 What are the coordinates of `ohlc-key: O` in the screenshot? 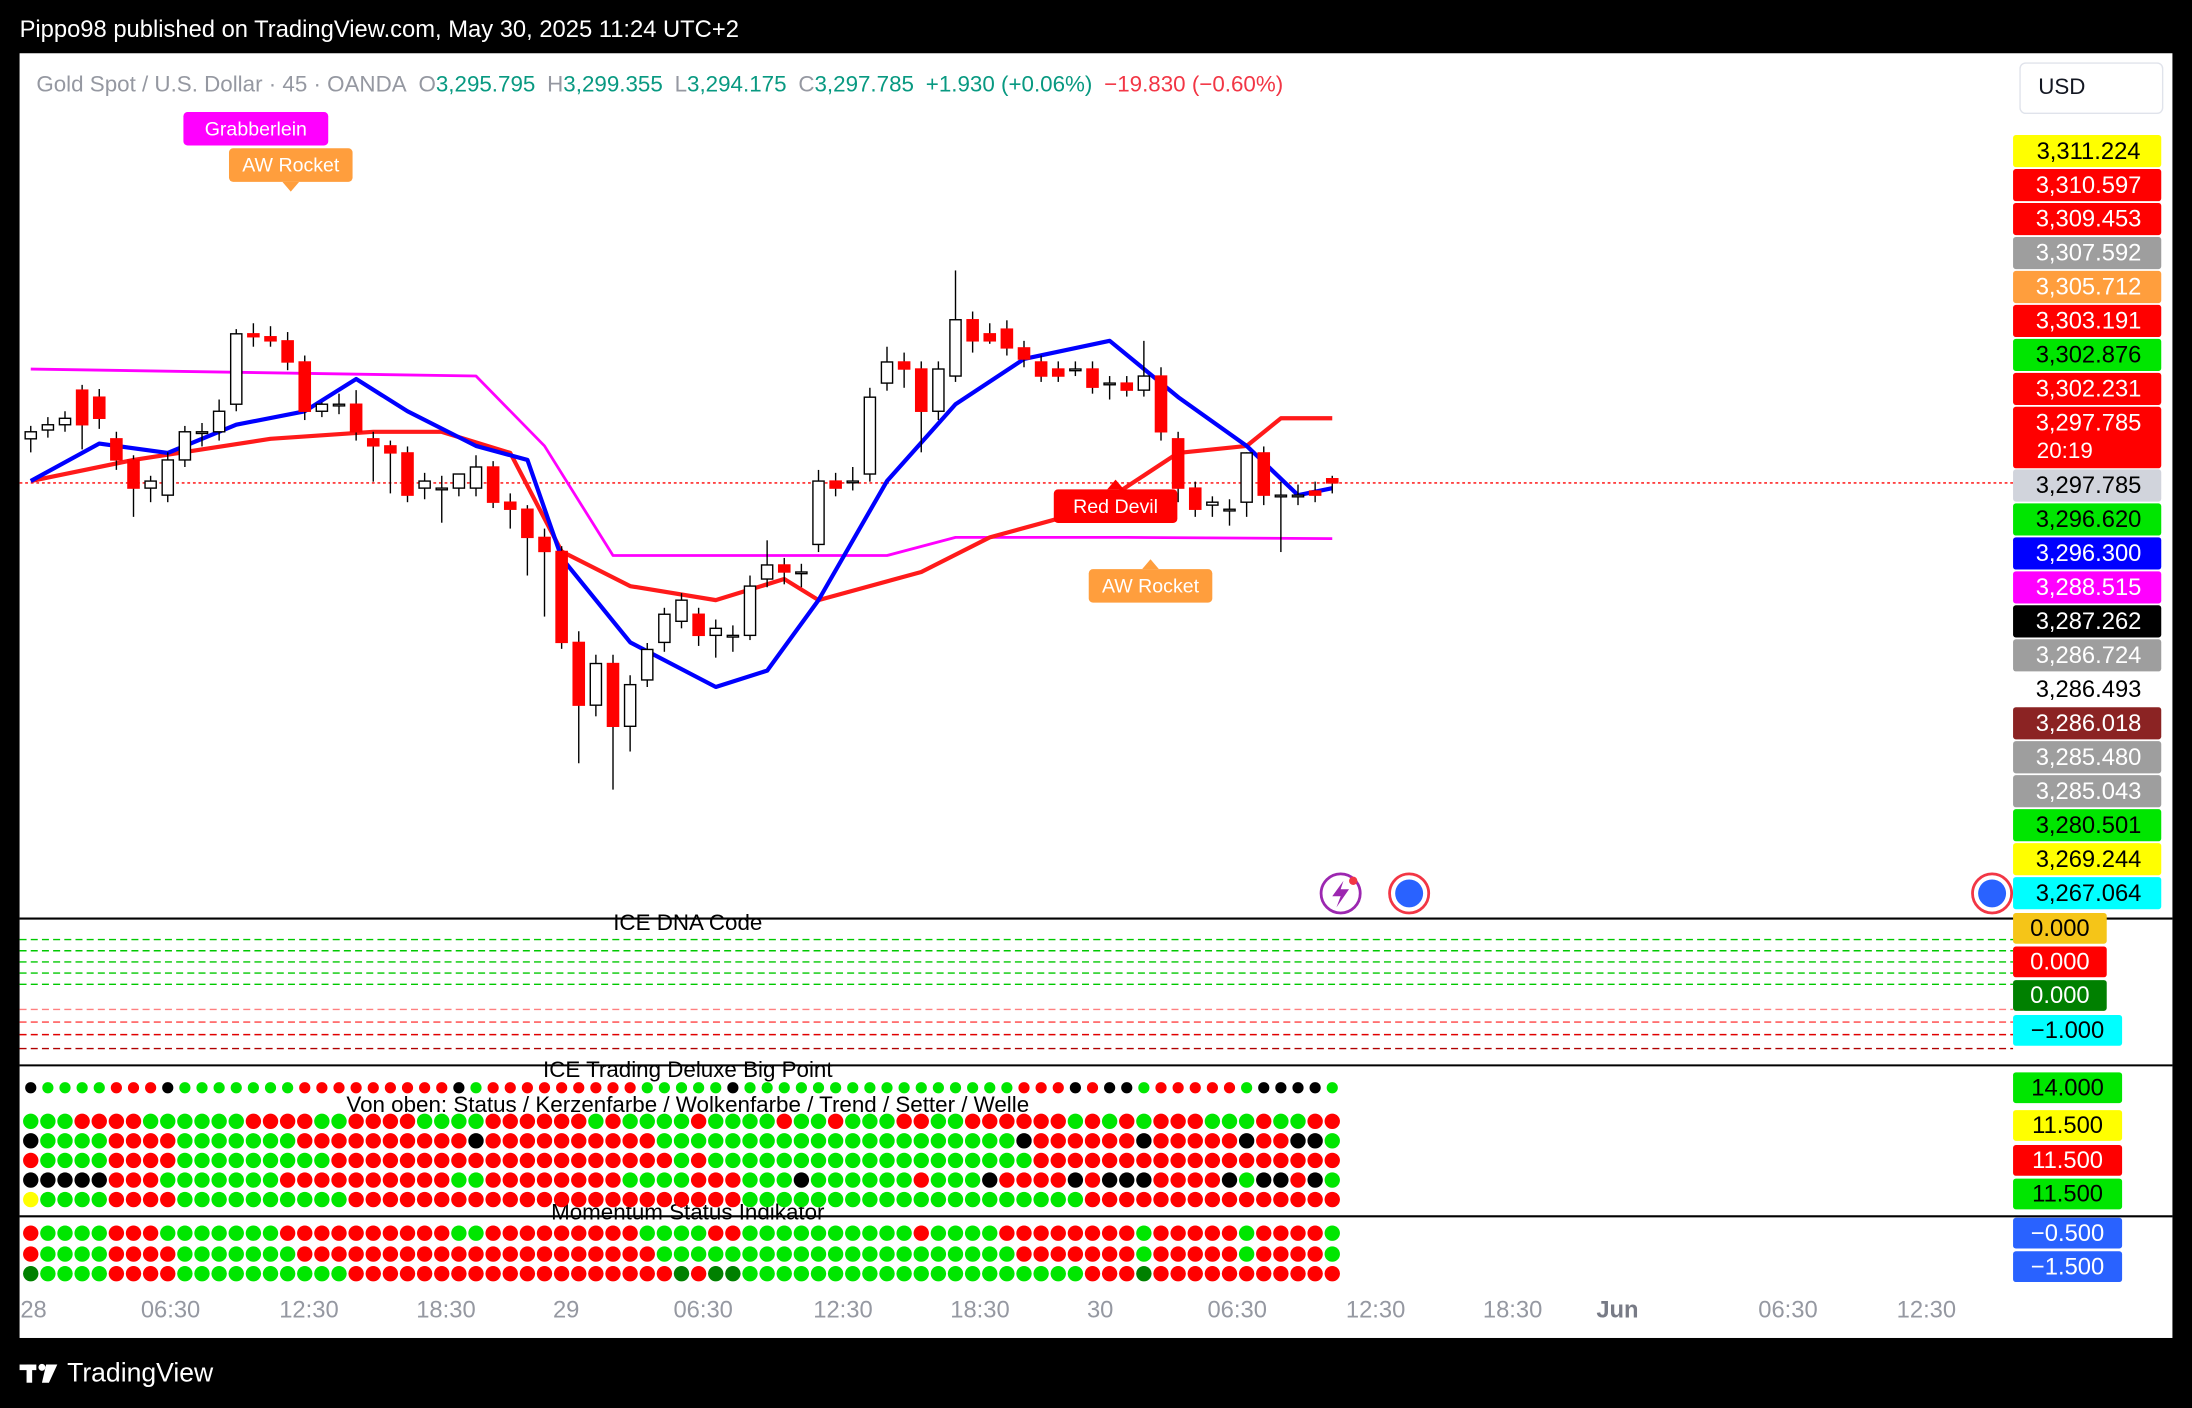 It's located at (426, 83).